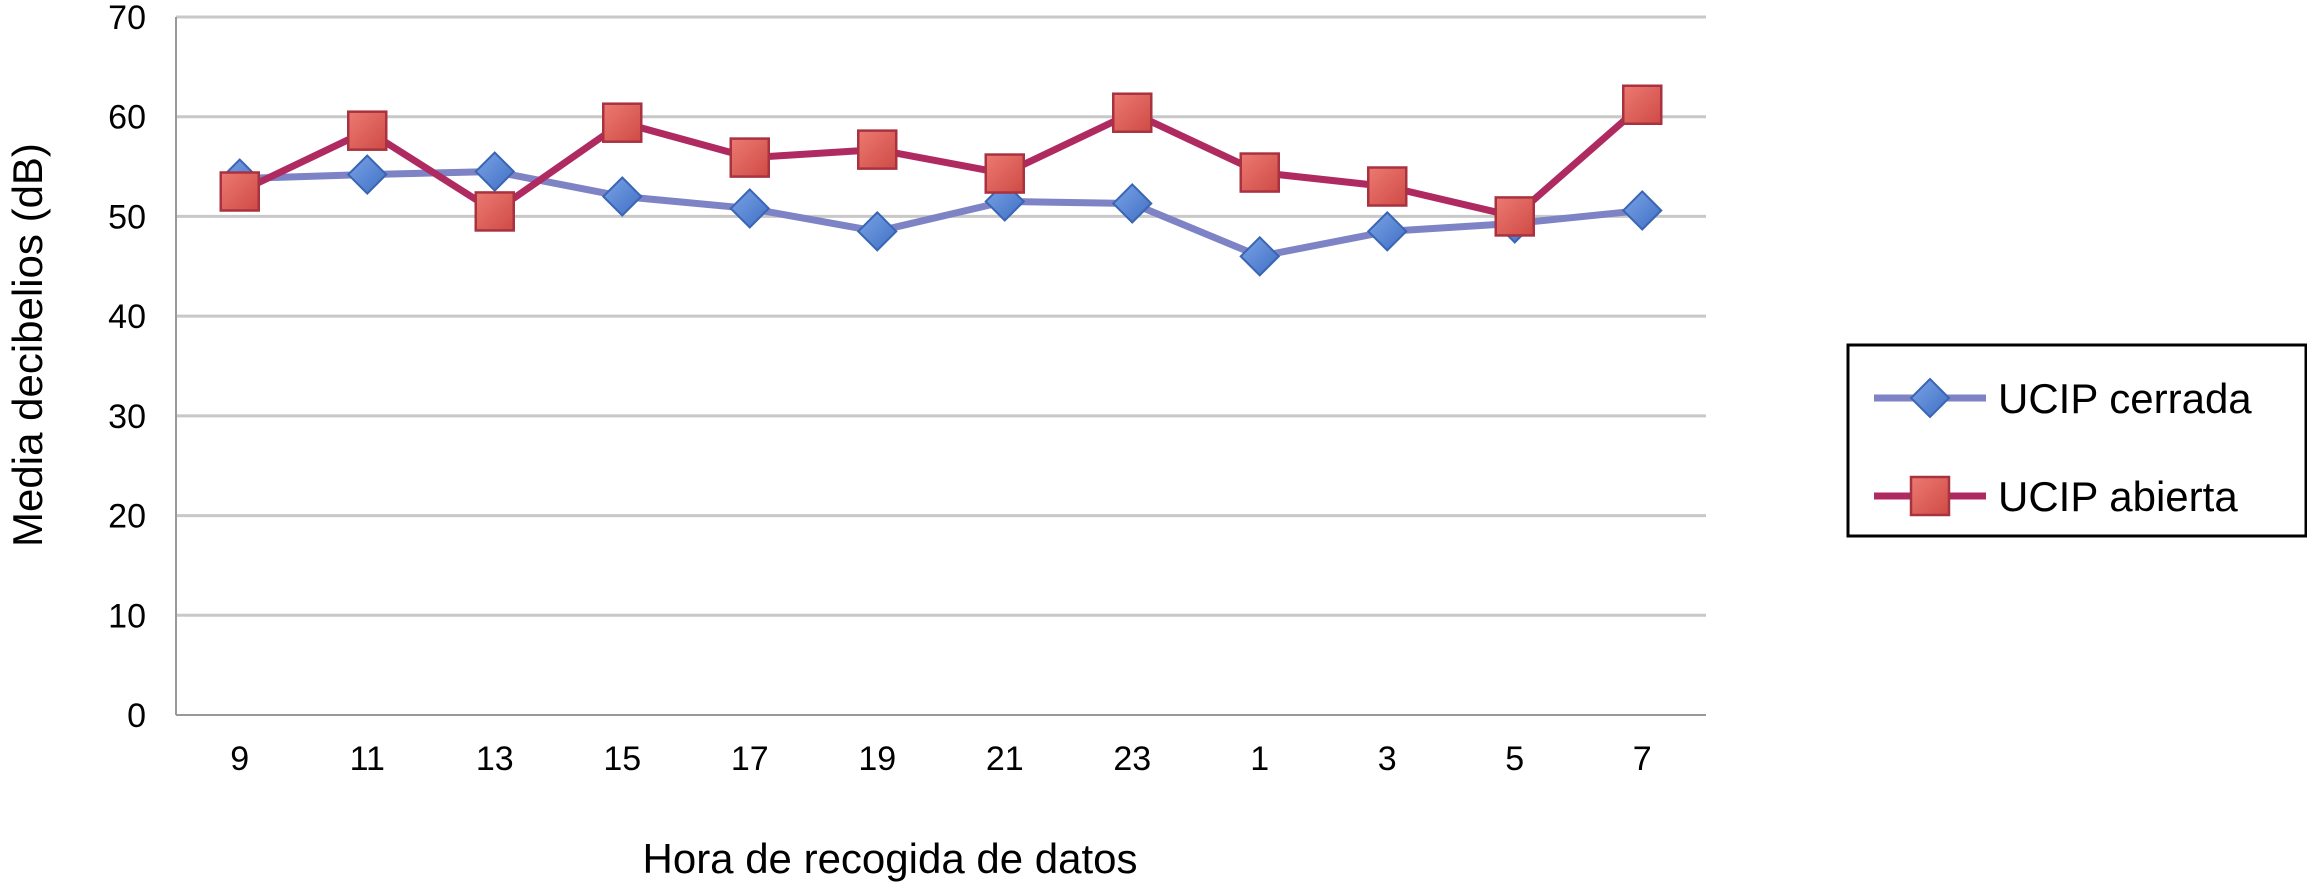  What do you see at coordinates (127, 217) in the screenshot?
I see `y-tick-label: 50` at bounding box center [127, 217].